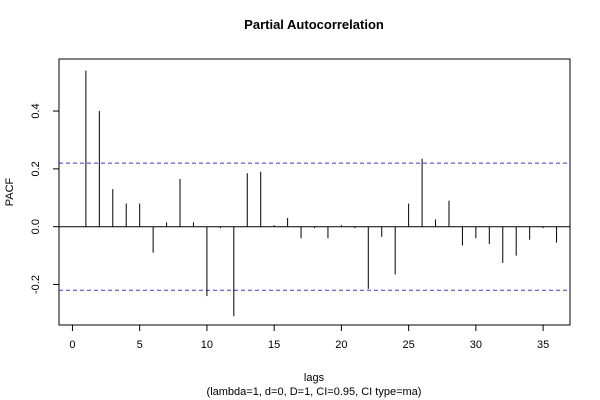 This screenshot has height=400, width=600. Describe the element at coordinates (36, 284) in the screenshot. I see `y-tick-label: -0.2` at that location.